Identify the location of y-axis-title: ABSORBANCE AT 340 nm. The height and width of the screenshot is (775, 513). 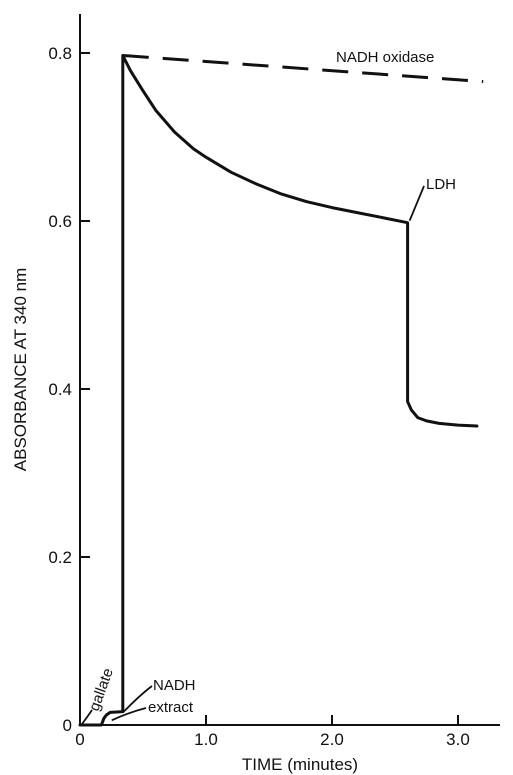
(20, 369).